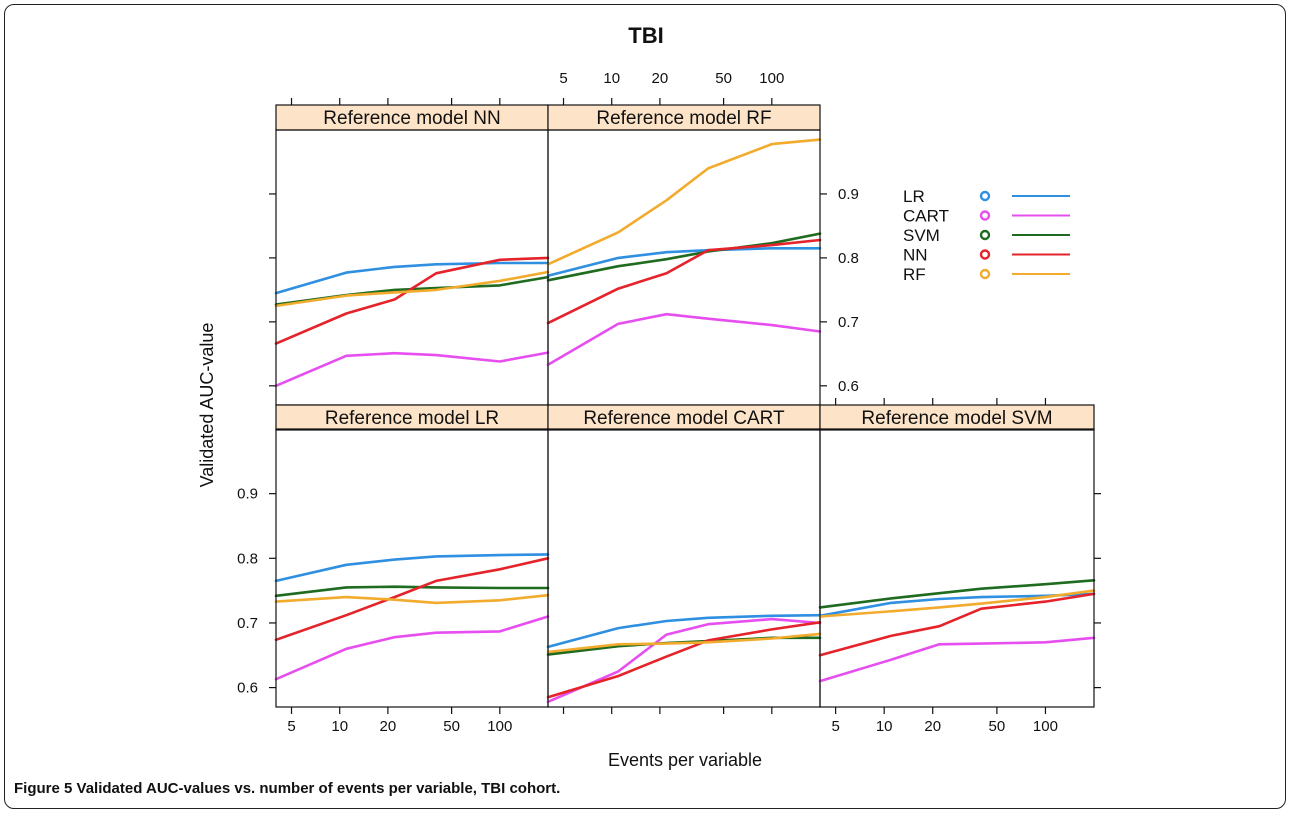  I want to click on legend-label-rf: RF, so click(914, 274).